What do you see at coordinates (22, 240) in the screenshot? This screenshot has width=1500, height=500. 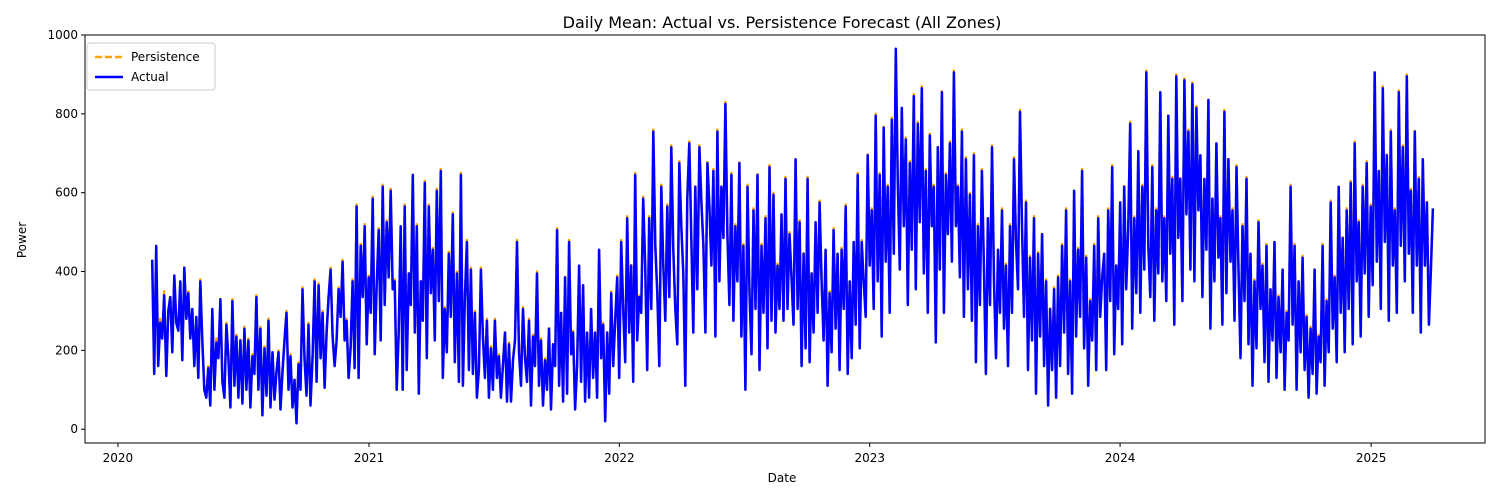 I see `y-axis-label: Power` at bounding box center [22, 240].